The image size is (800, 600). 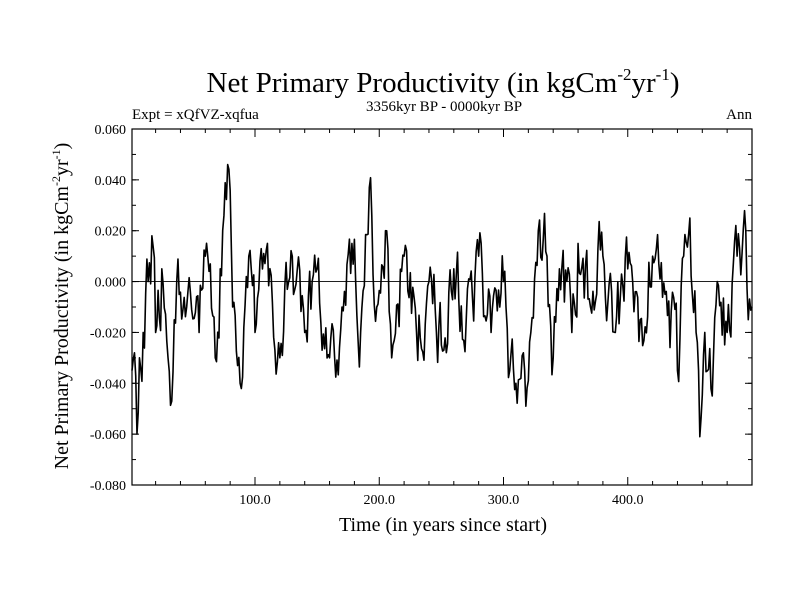 What do you see at coordinates (111, 181) in the screenshot?
I see `y-tick-label: 0.040` at bounding box center [111, 181].